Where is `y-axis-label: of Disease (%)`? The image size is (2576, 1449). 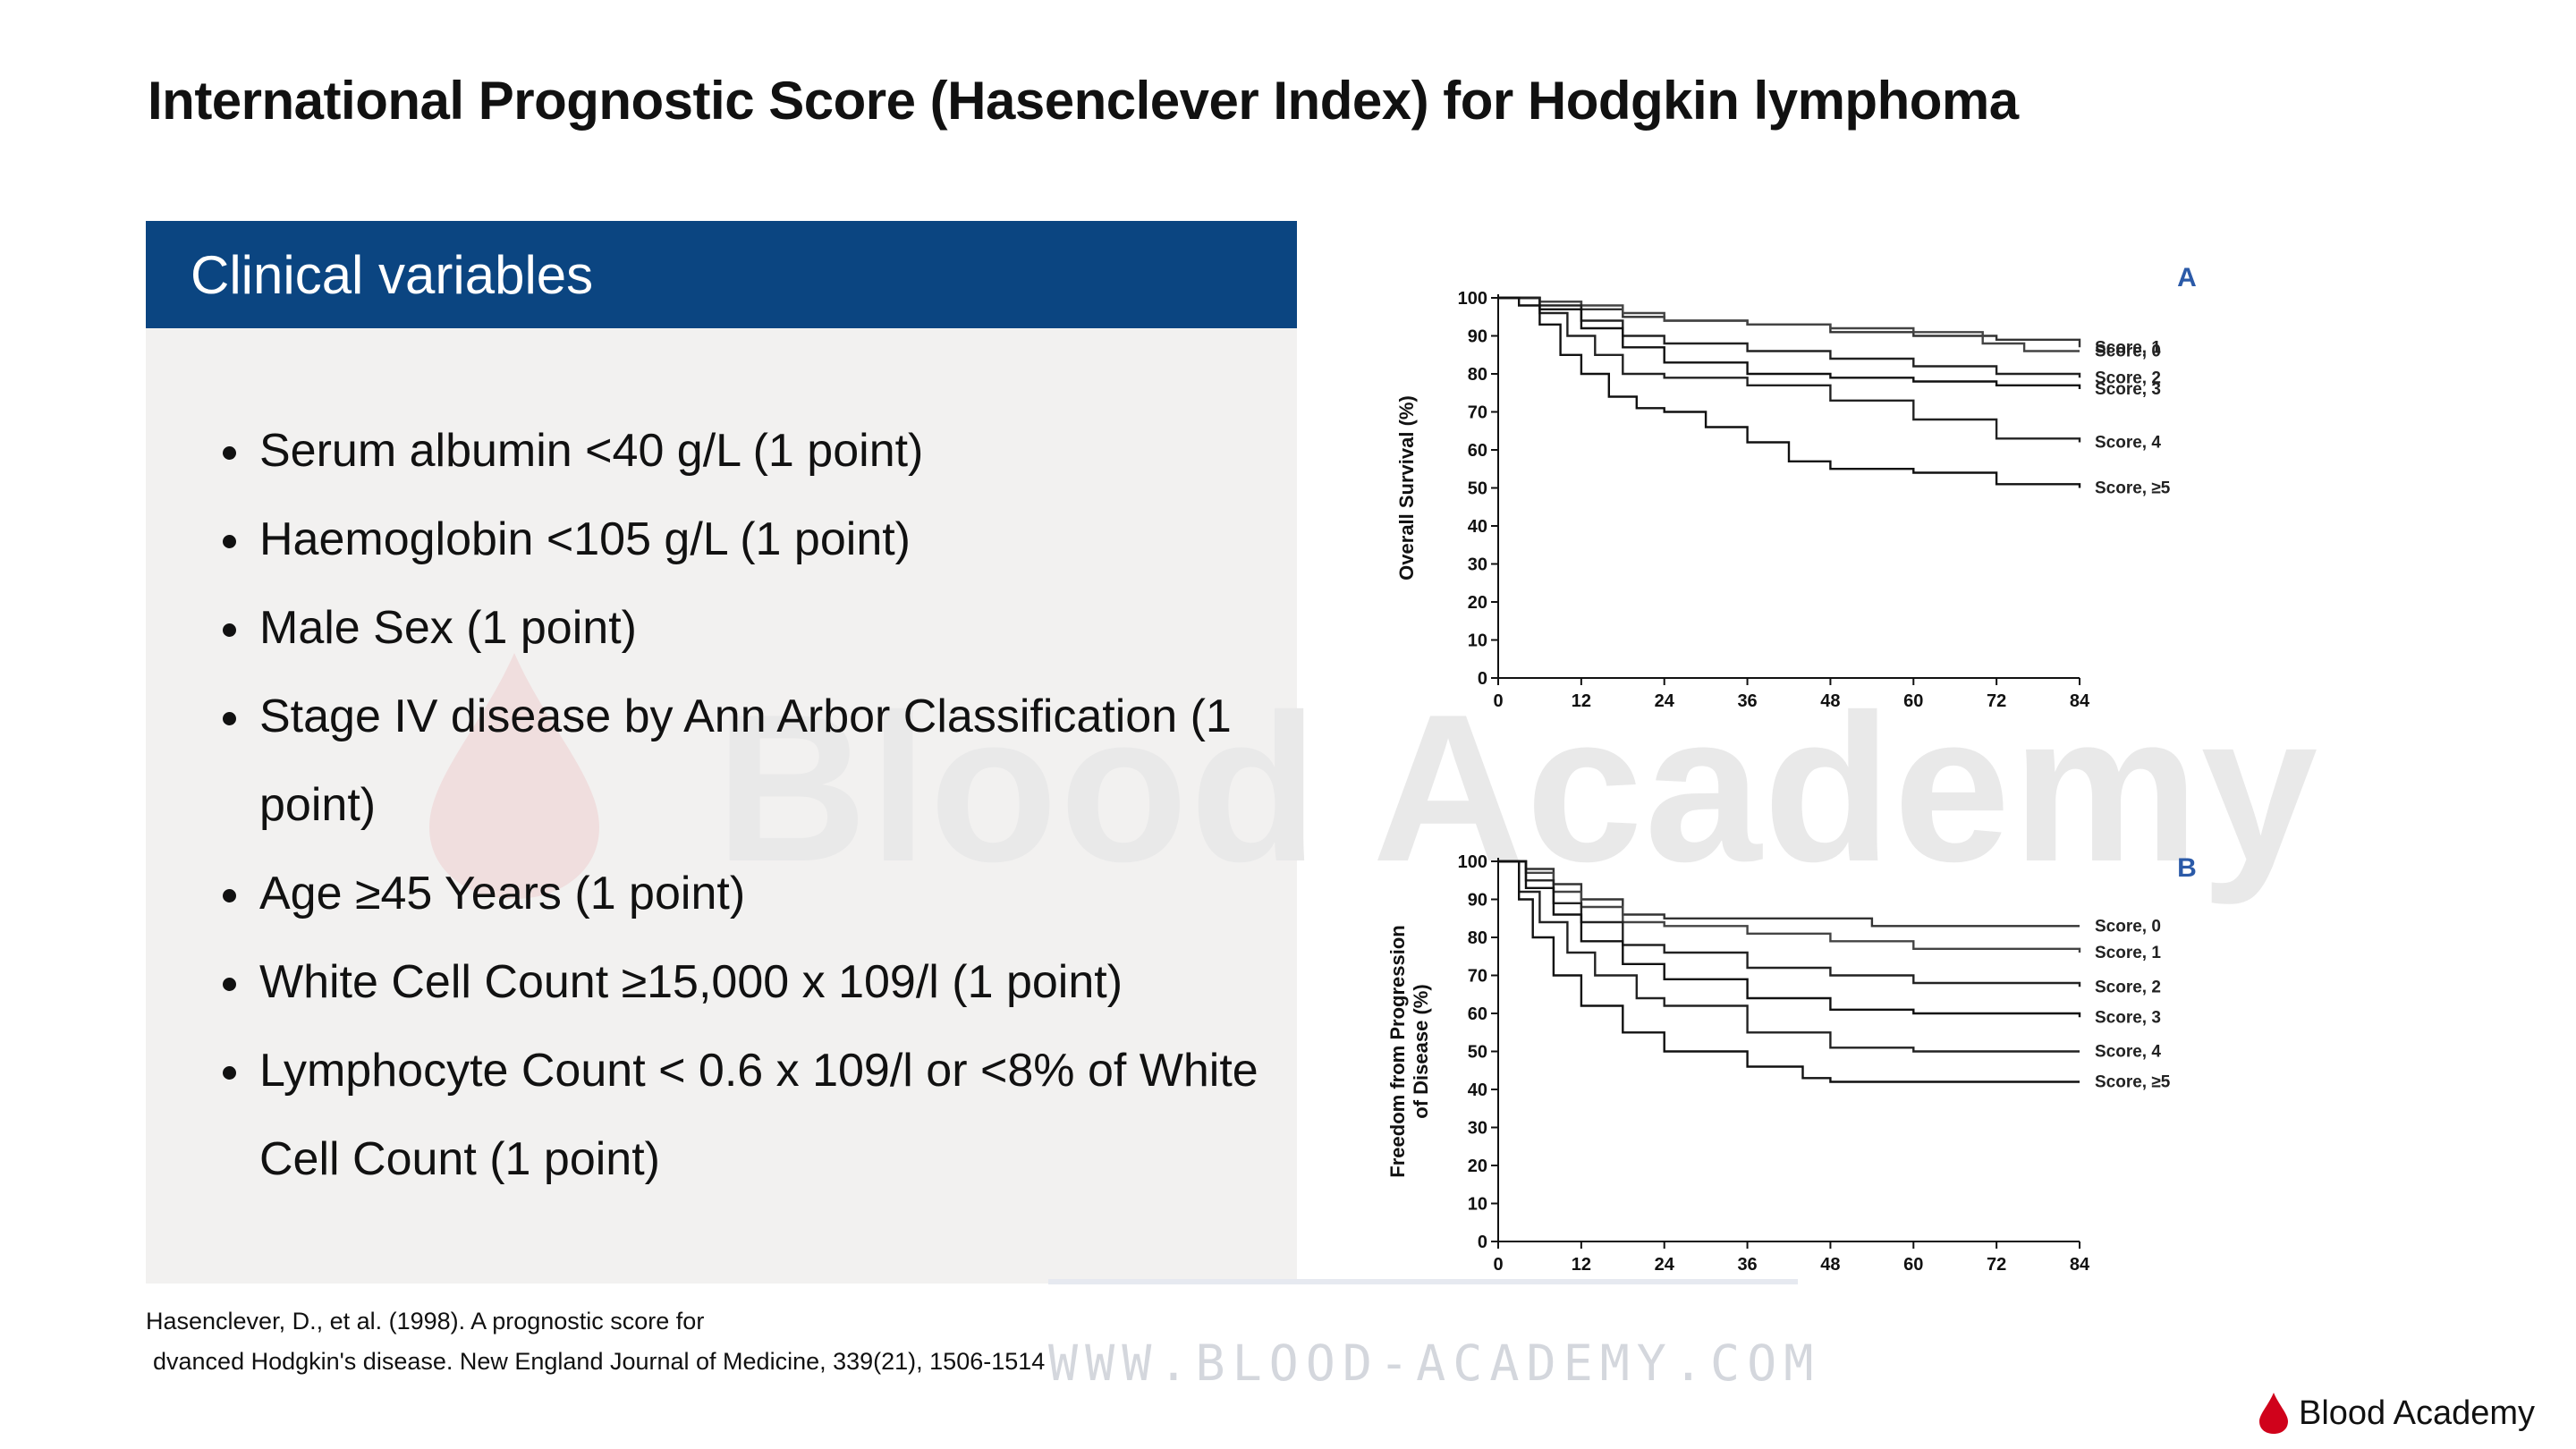
y-axis-label: of Disease (%) is located at coordinates (1421, 1051).